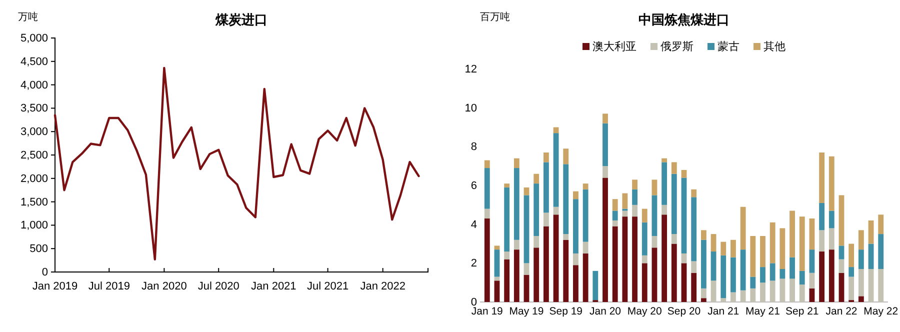 This screenshot has width=900, height=332. What do you see at coordinates (34, 85) in the screenshot?
I see `y-tick-label: 4,000` at bounding box center [34, 85].